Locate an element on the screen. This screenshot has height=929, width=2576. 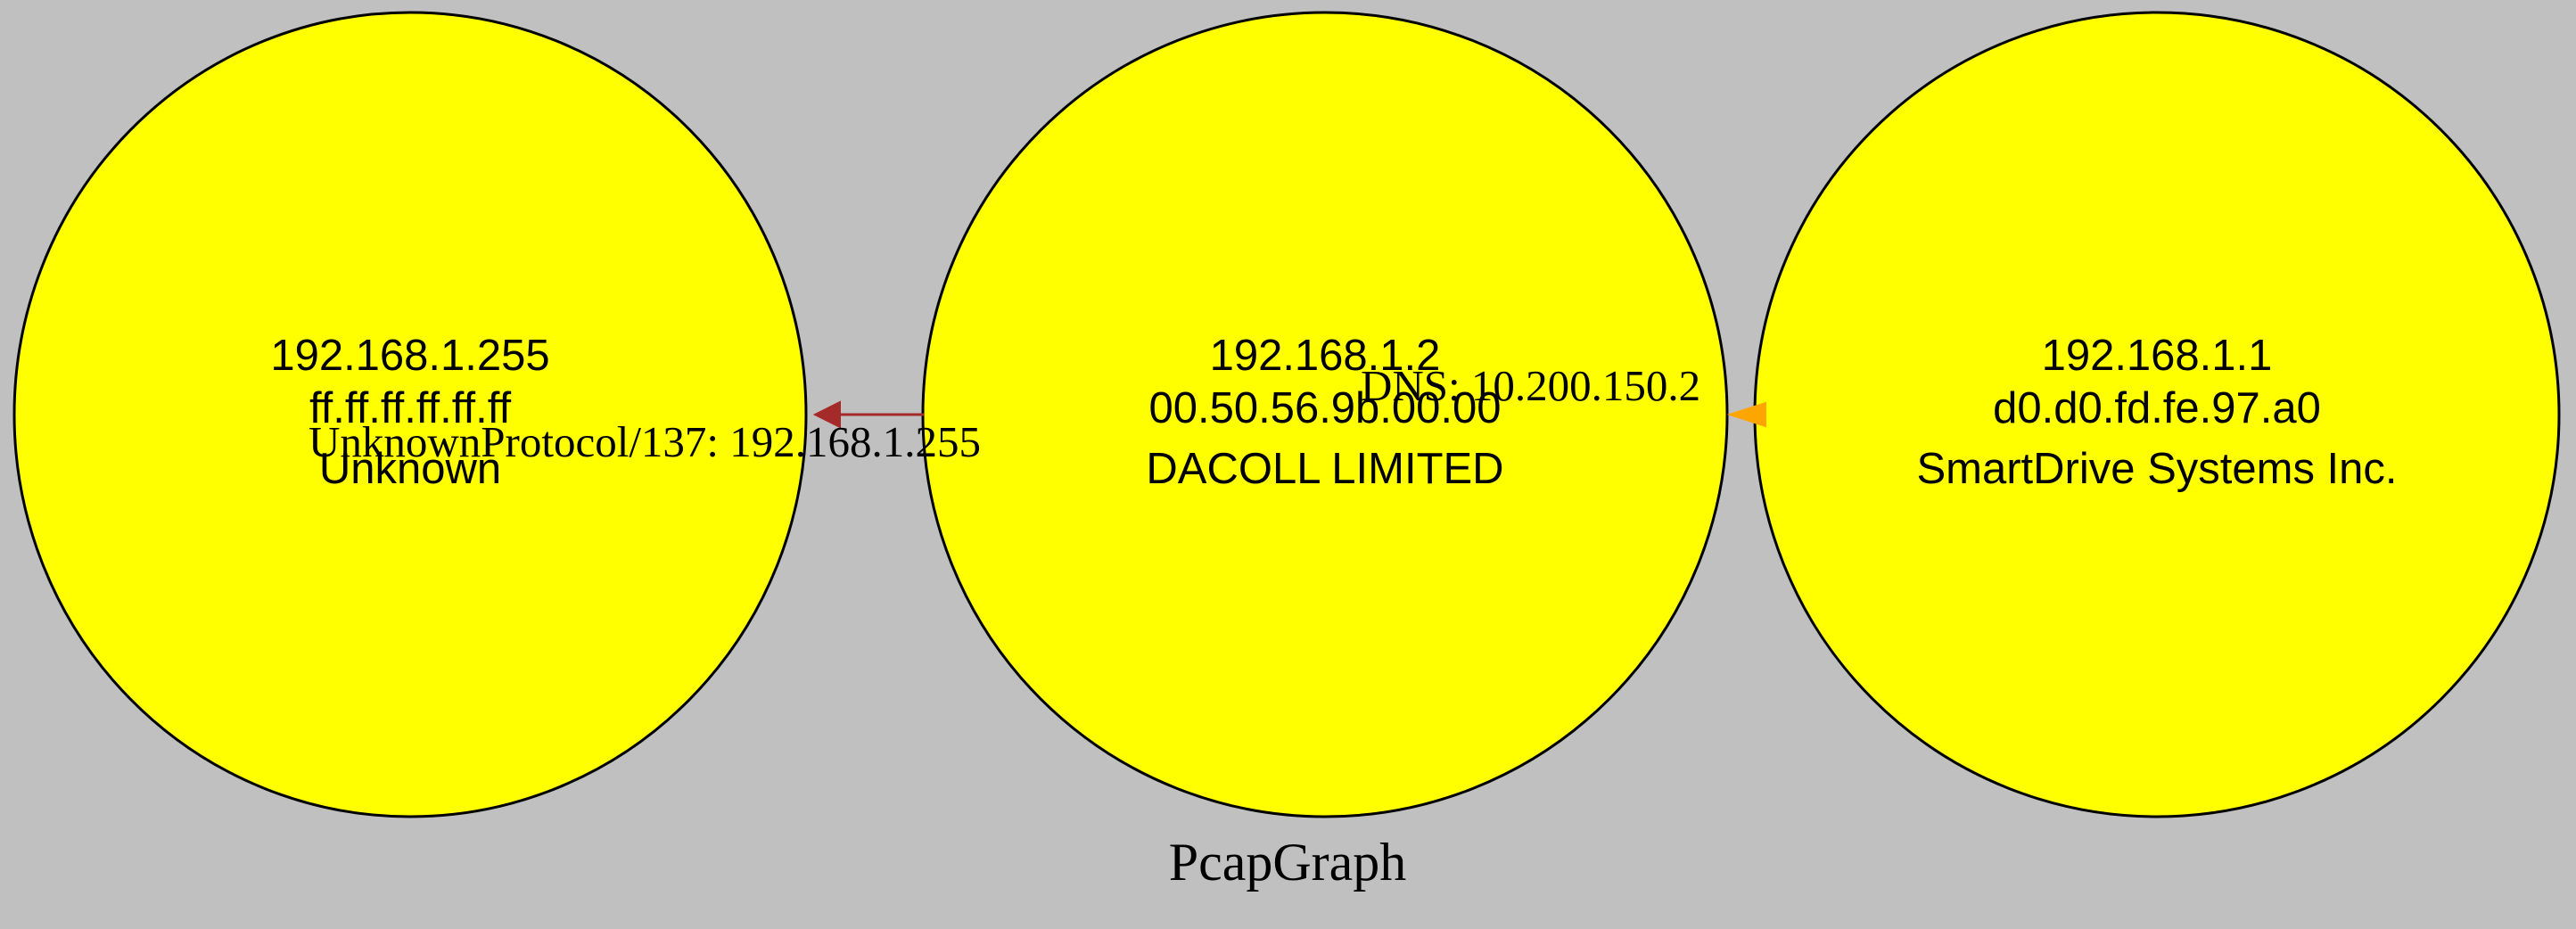
node-host-mac: 00.50.56.9b.00.00 is located at coordinates (1324, 408).